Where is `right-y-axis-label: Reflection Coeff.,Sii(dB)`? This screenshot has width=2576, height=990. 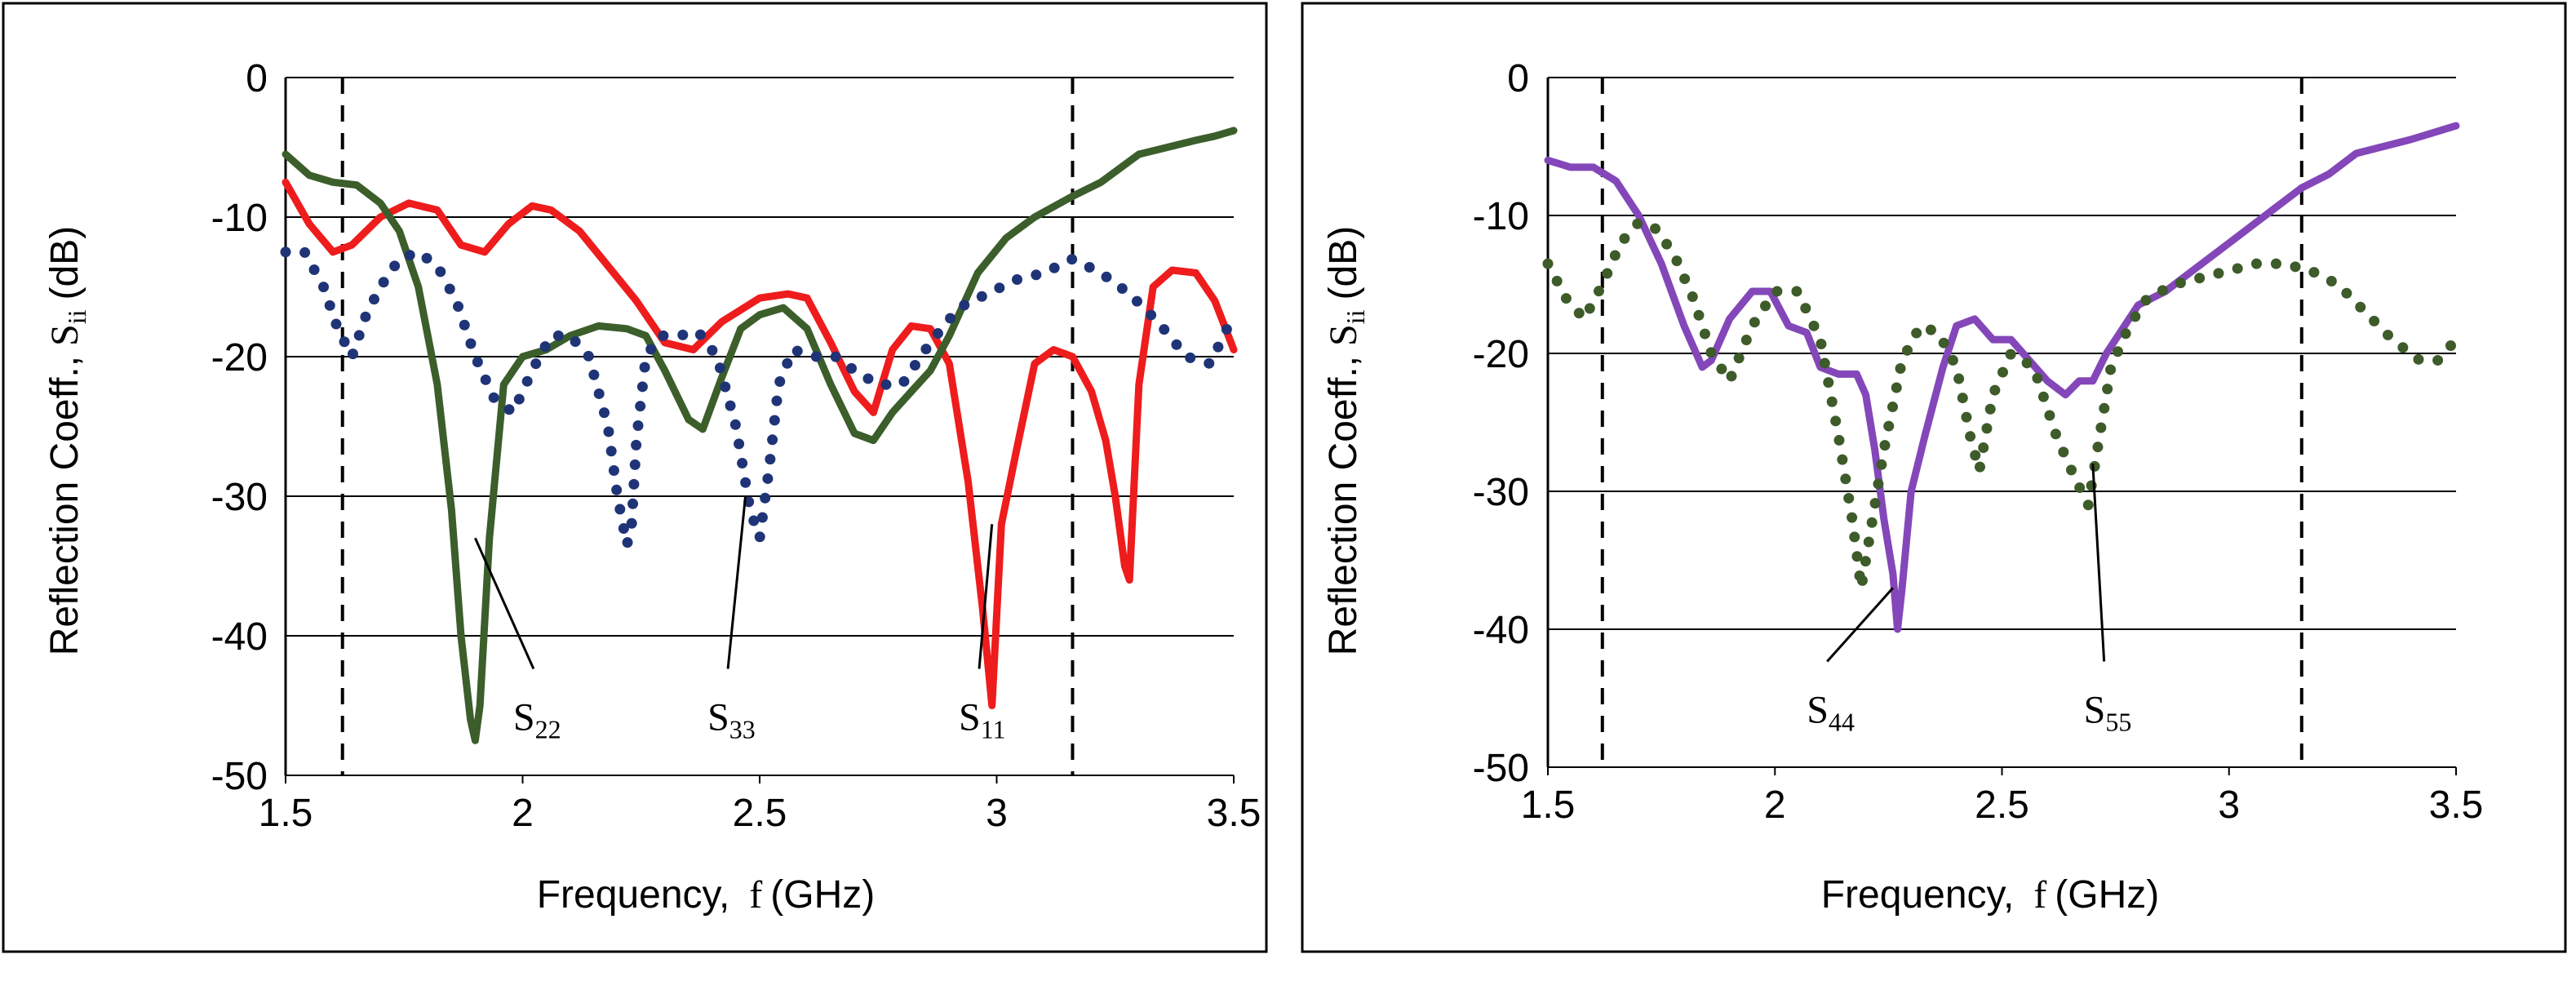 right-y-axis-label: Reflection Coeff.,Sii(dB) is located at coordinates (1346, 440).